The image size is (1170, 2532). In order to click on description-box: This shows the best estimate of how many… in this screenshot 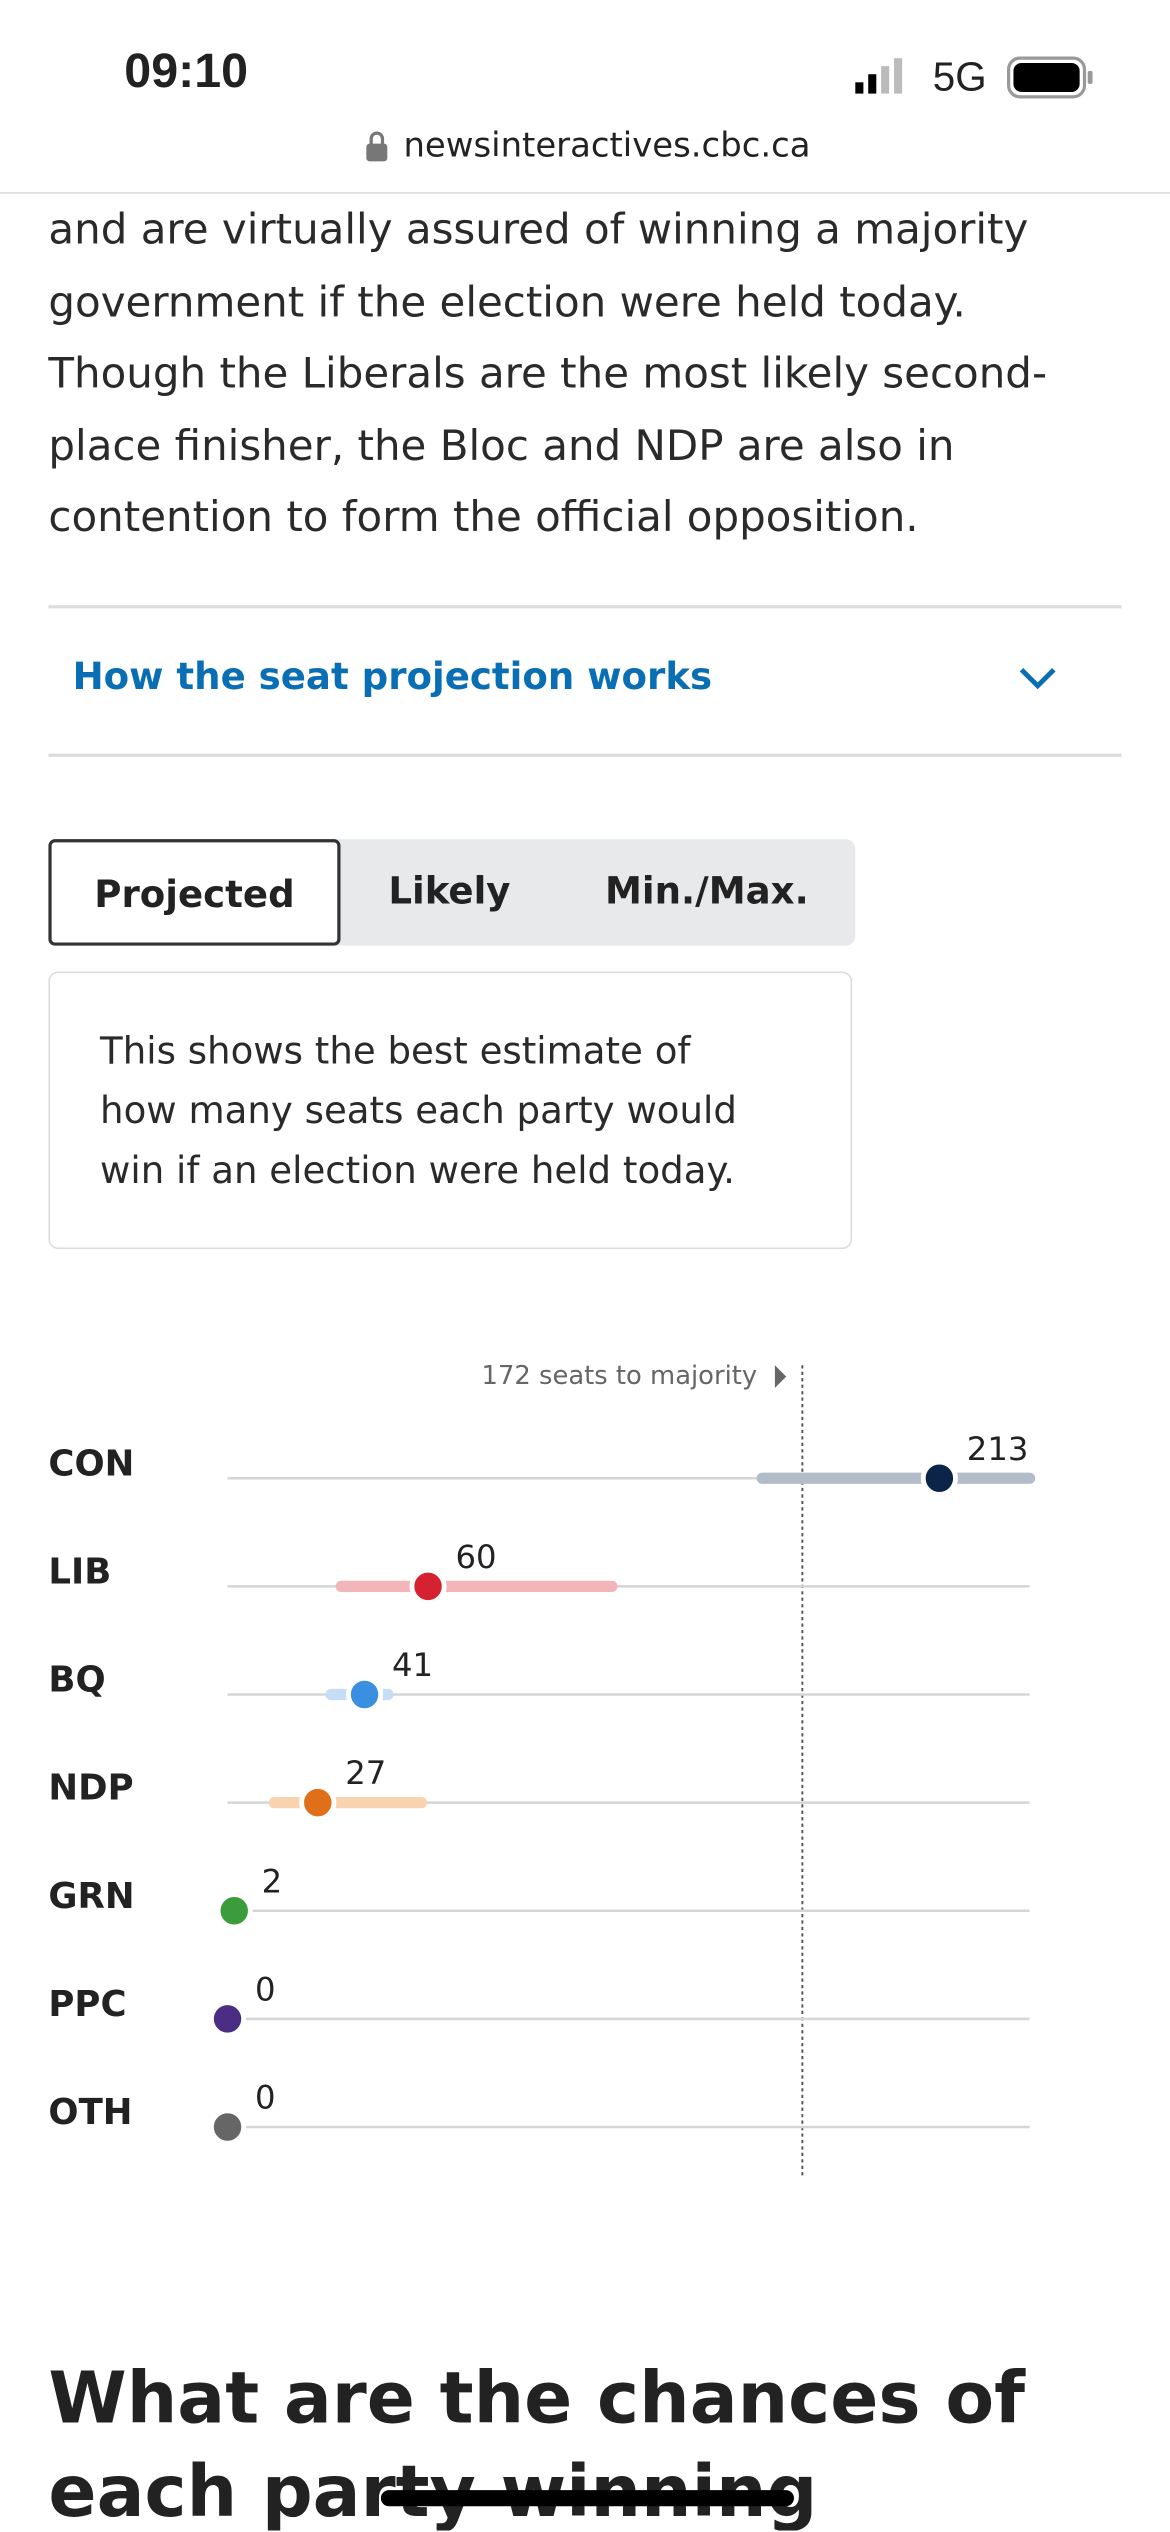, I will do `click(450, 1110)`.